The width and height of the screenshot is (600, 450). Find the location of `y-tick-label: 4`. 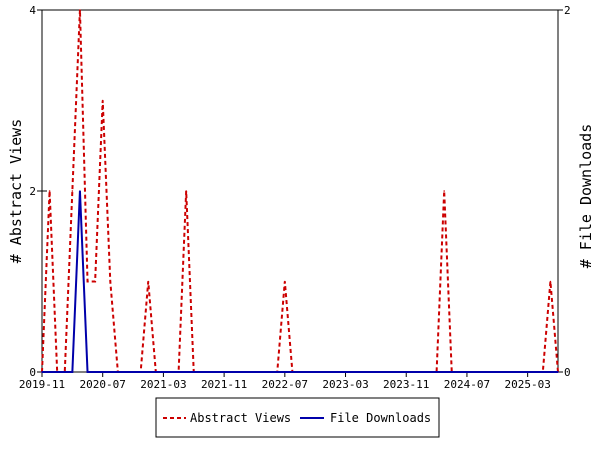

y-tick-label: 4 is located at coordinates (32, 10).